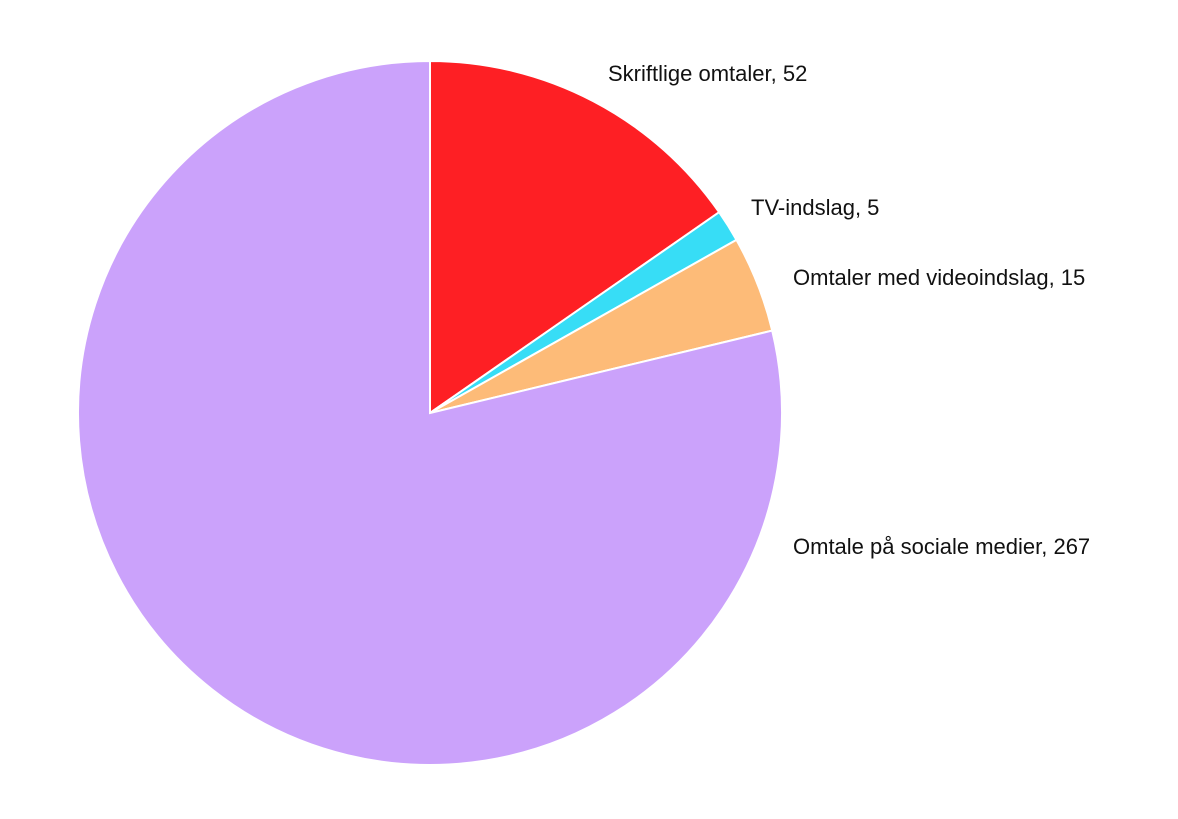 This screenshot has width=1178, height=819. I want to click on data-label: Omtale på sociale medier, 267, so click(941, 546).